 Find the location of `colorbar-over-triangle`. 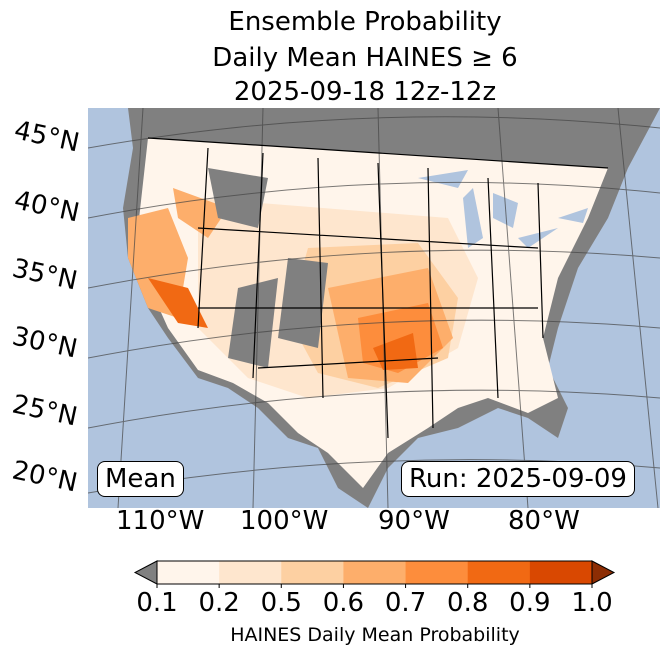

colorbar-over-triangle is located at coordinates (603, 572).